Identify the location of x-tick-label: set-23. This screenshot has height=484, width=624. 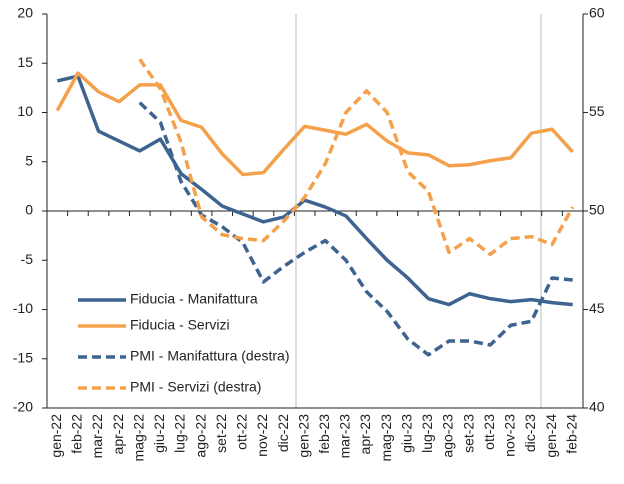
(468, 433).